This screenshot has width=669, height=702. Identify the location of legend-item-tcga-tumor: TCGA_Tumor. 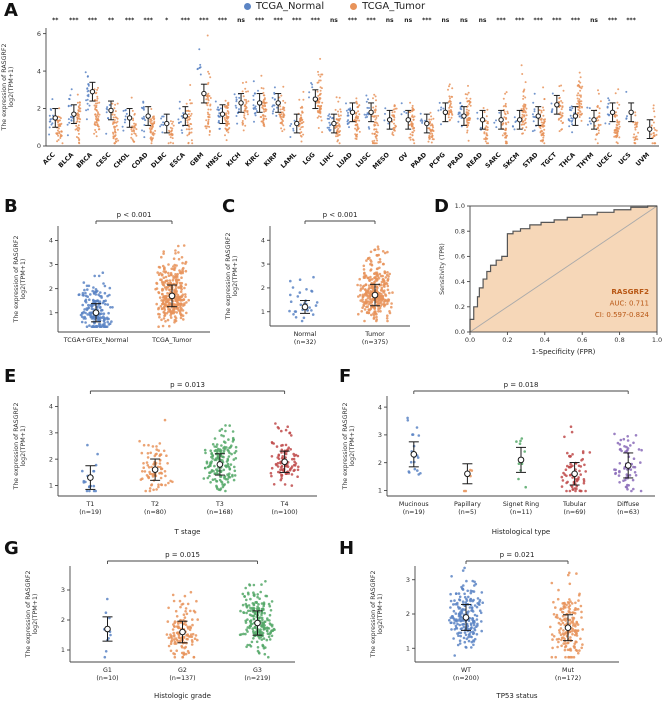
(387, 6).